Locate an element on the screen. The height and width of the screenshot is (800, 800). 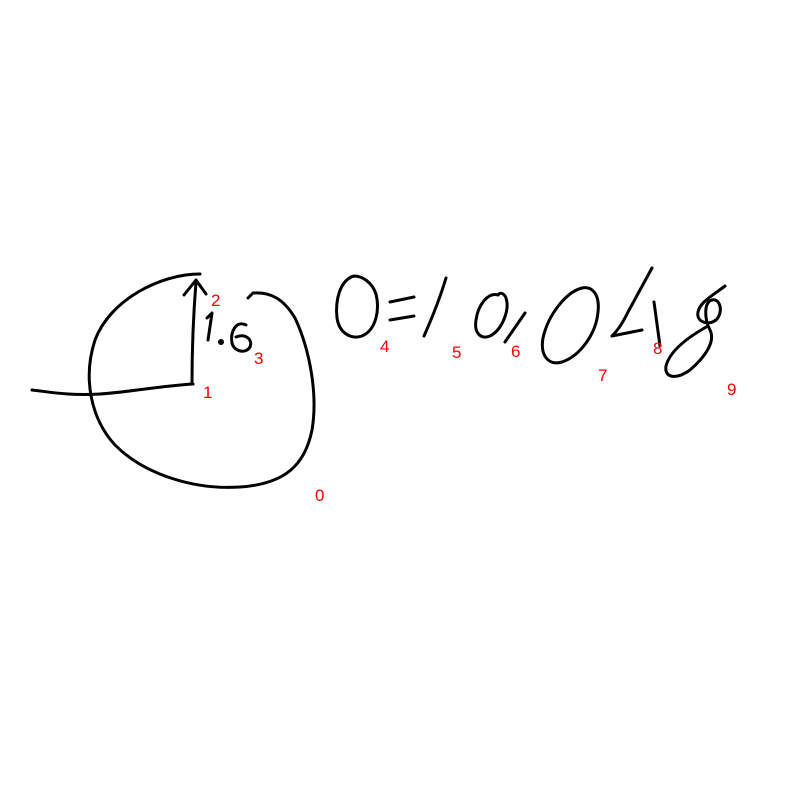
label-four: 8 is located at coordinates (657, 348).